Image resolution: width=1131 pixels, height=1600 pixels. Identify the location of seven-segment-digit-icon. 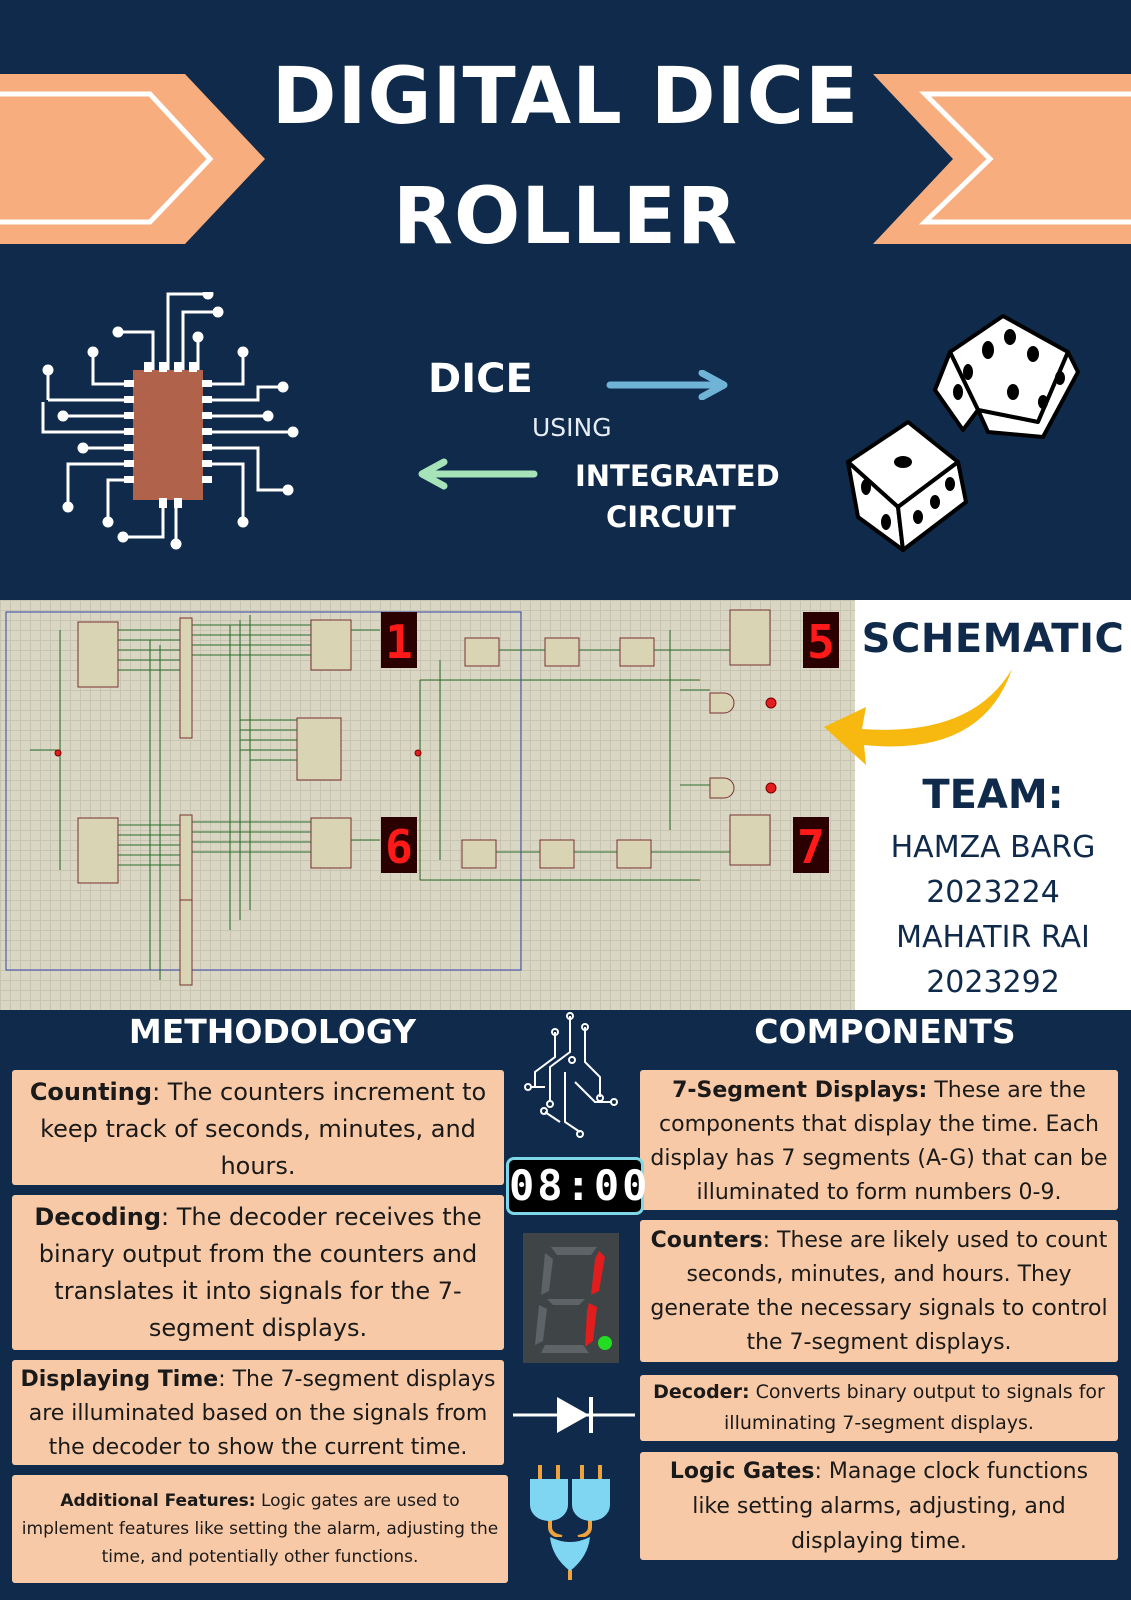
(571, 1298).